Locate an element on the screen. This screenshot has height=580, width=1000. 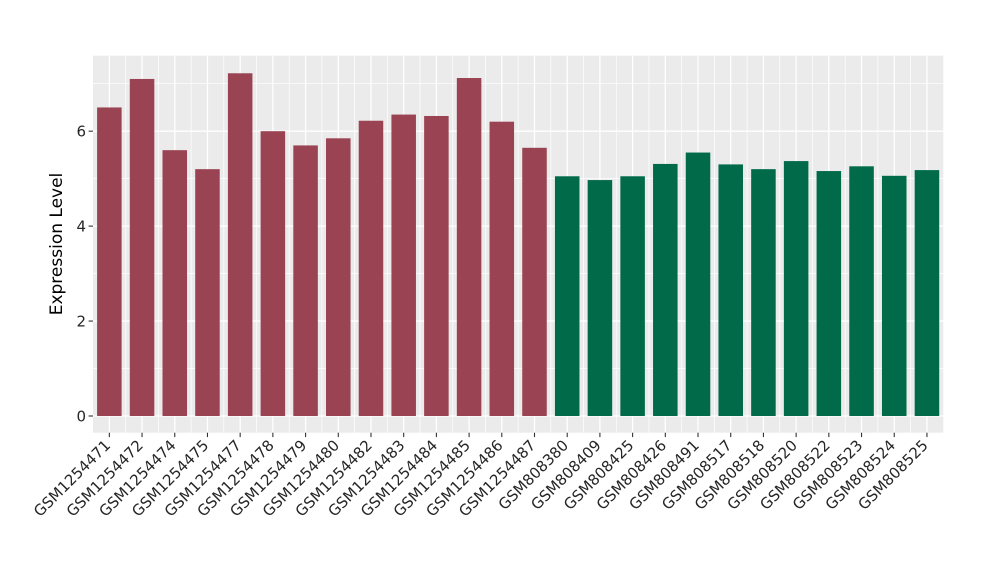
bar-GSM1254483 is located at coordinates (403, 265).